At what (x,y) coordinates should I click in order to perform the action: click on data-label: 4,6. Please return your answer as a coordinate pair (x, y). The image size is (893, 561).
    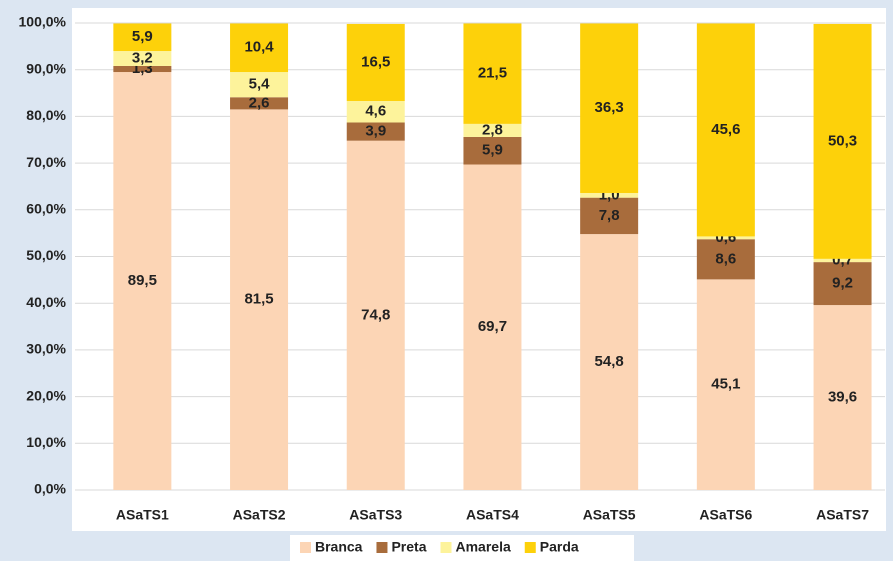
    Looking at the image, I should click on (375, 111).